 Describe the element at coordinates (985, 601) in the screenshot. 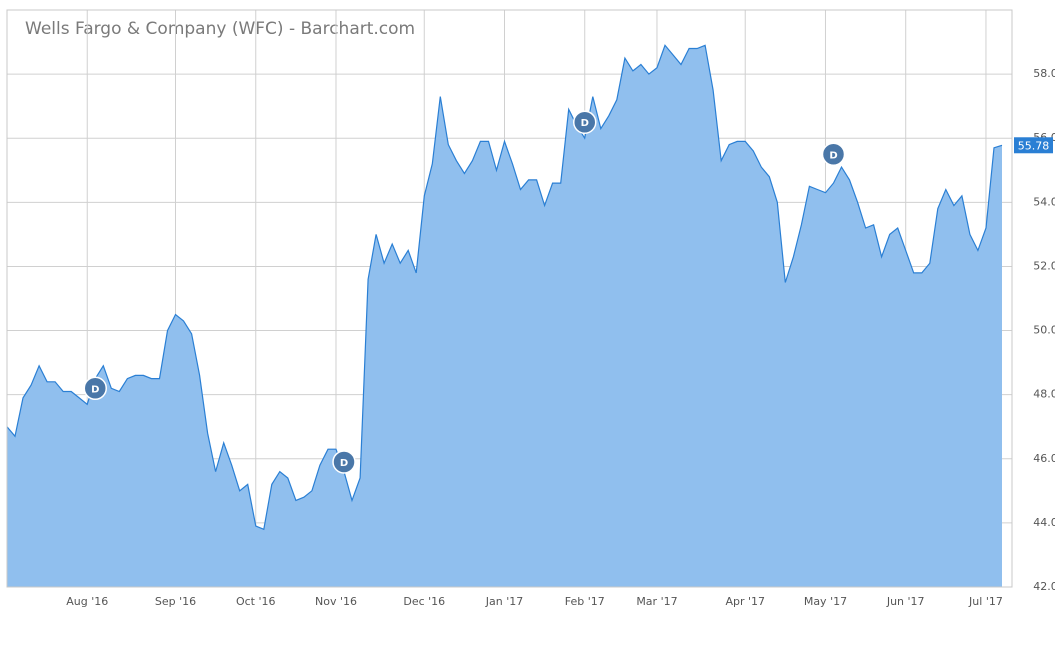

I see `x-tick-label: Jul '17` at that location.